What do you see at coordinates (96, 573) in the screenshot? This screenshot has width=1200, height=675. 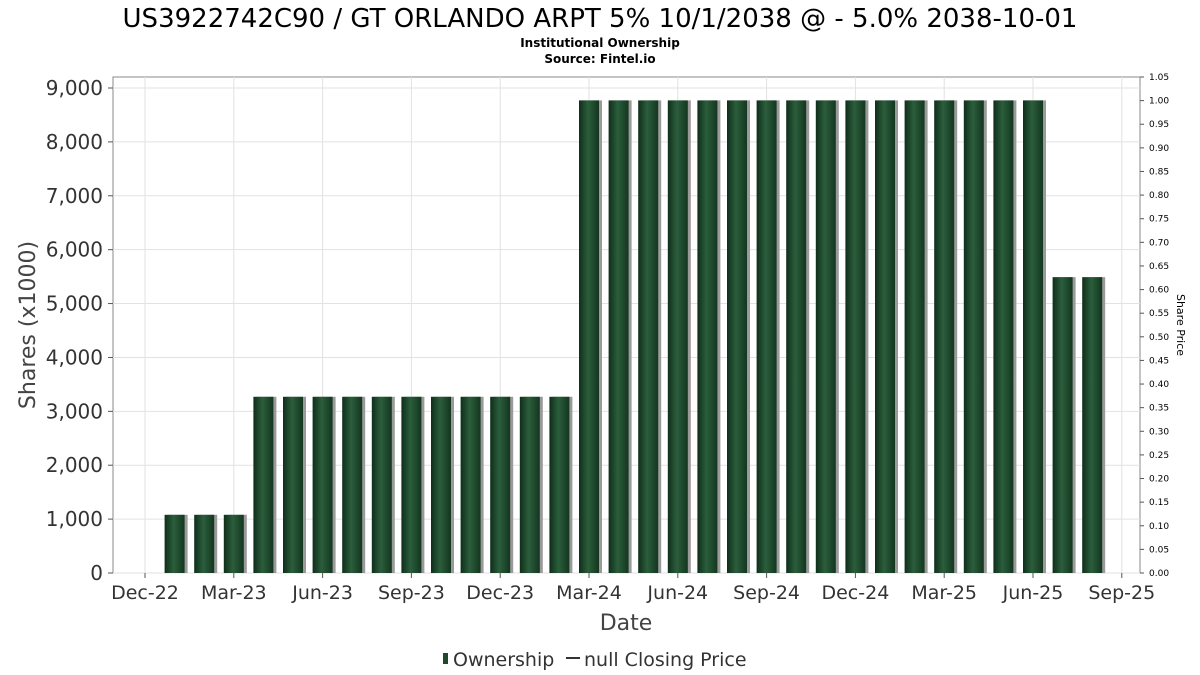 I see `y-tick-label: 0` at bounding box center [96, 573].